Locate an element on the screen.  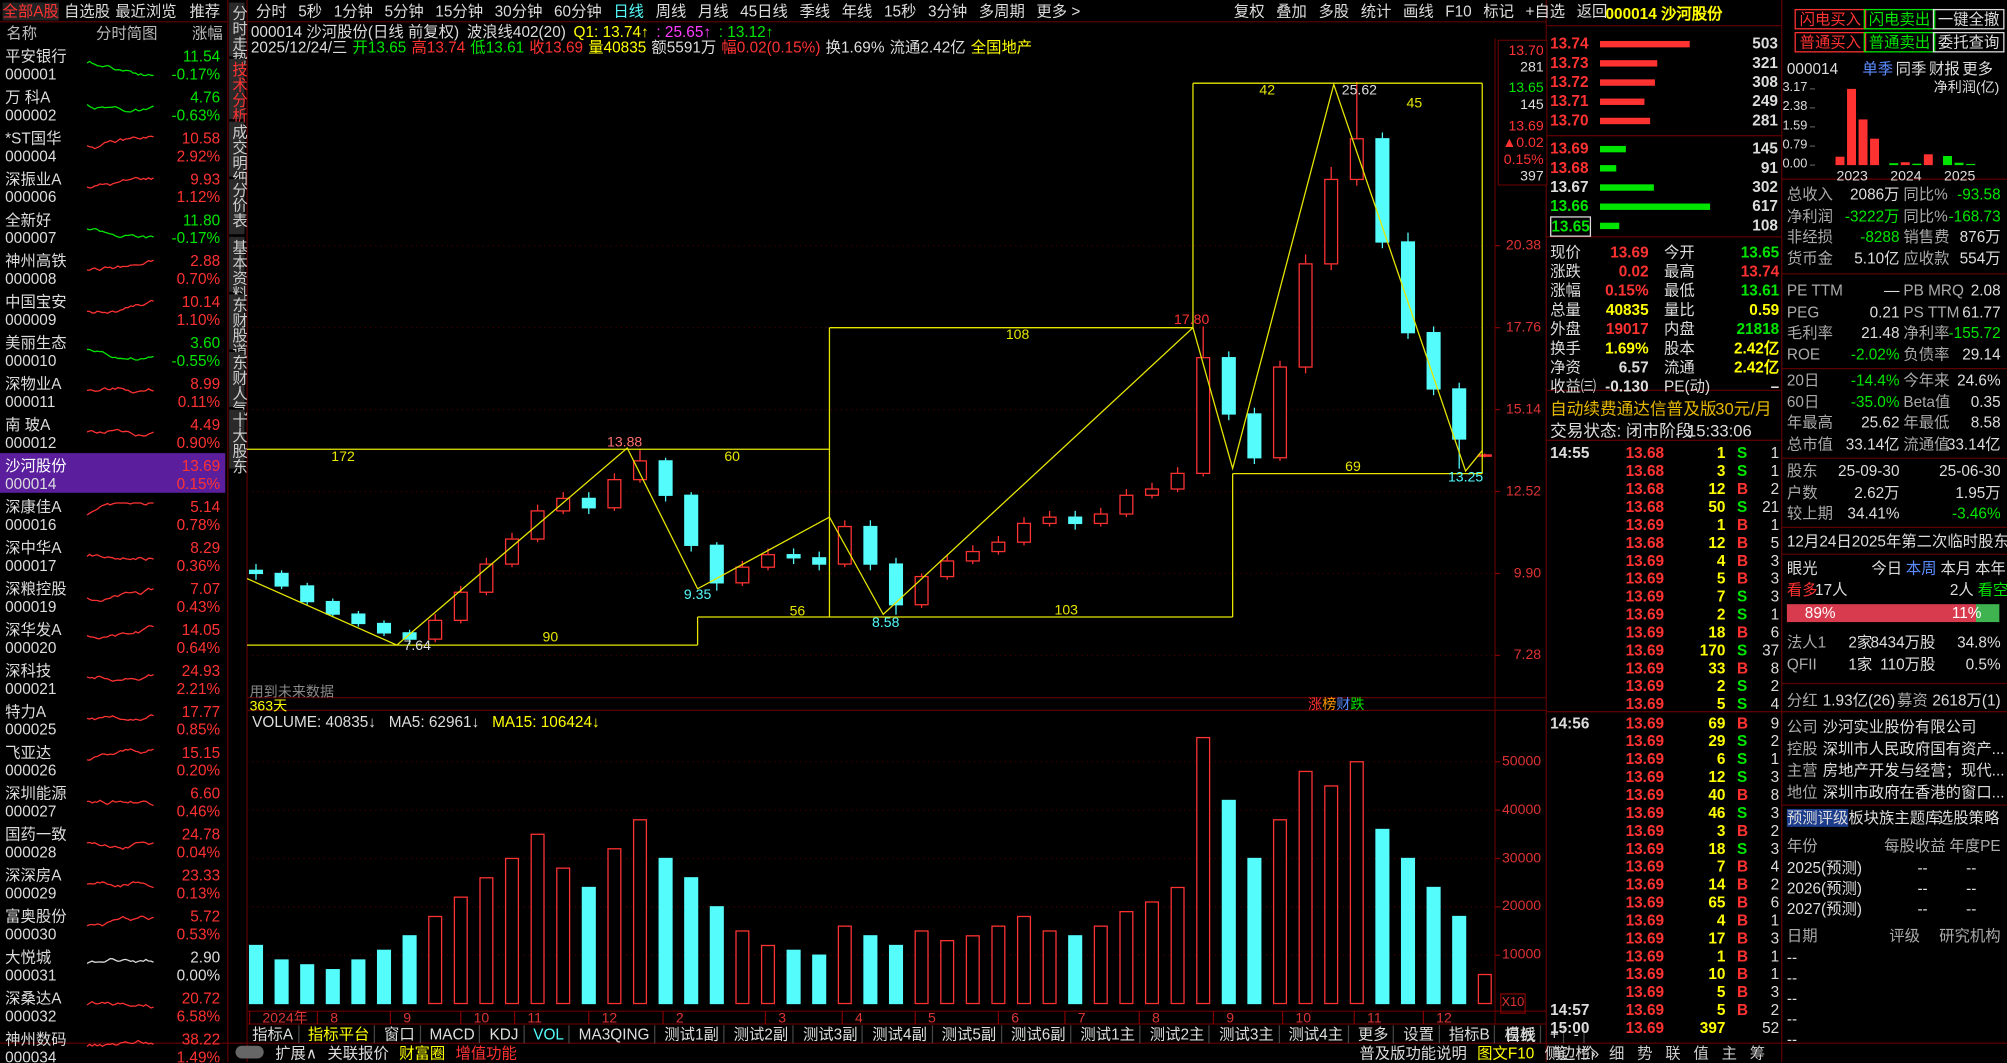
indicator-tab: 测试2副 is located at coordinates (764, 1034).